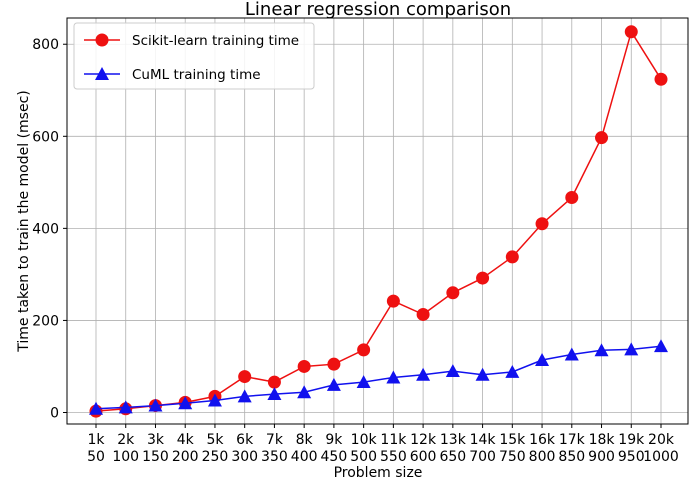 Image resolution: width=700 pixels, height=483 pixels. I want to click on legend-label-sklearn: Scikit-learn training time, so click(215, 41).